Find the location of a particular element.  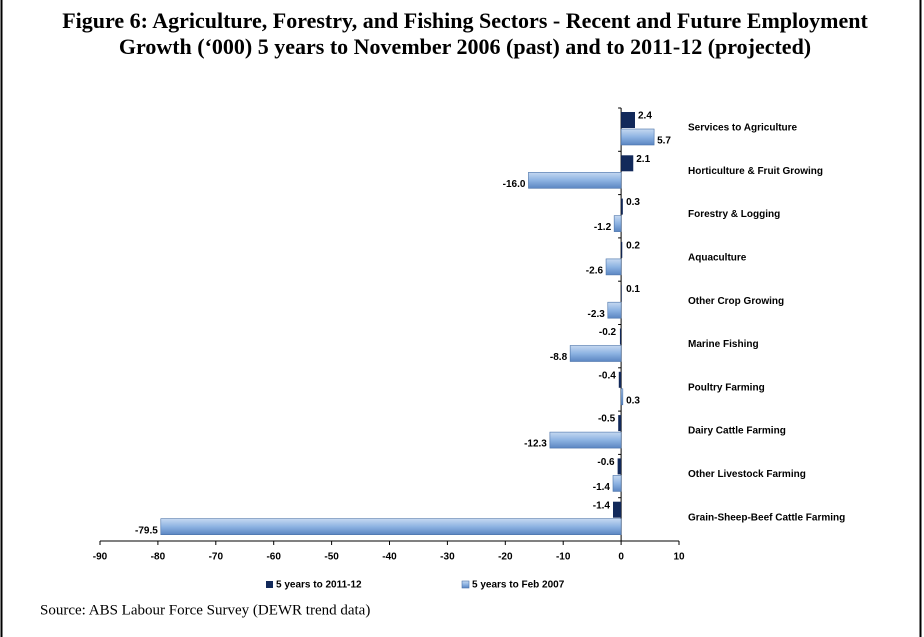

x-tick-label: -10 is located at coordinates (563, 557).